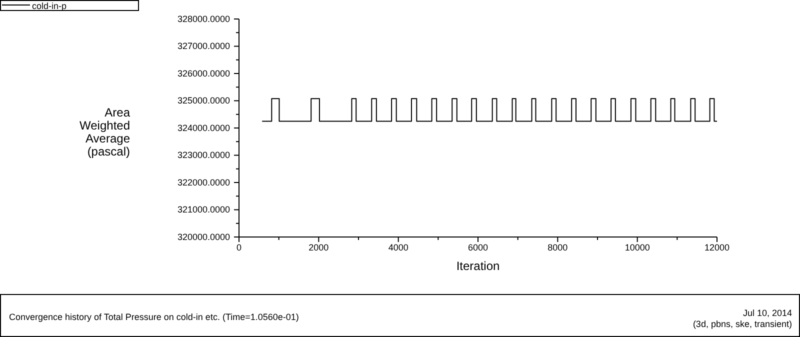  I want to click on x-axis-title: Iteration, so click(478, 266).